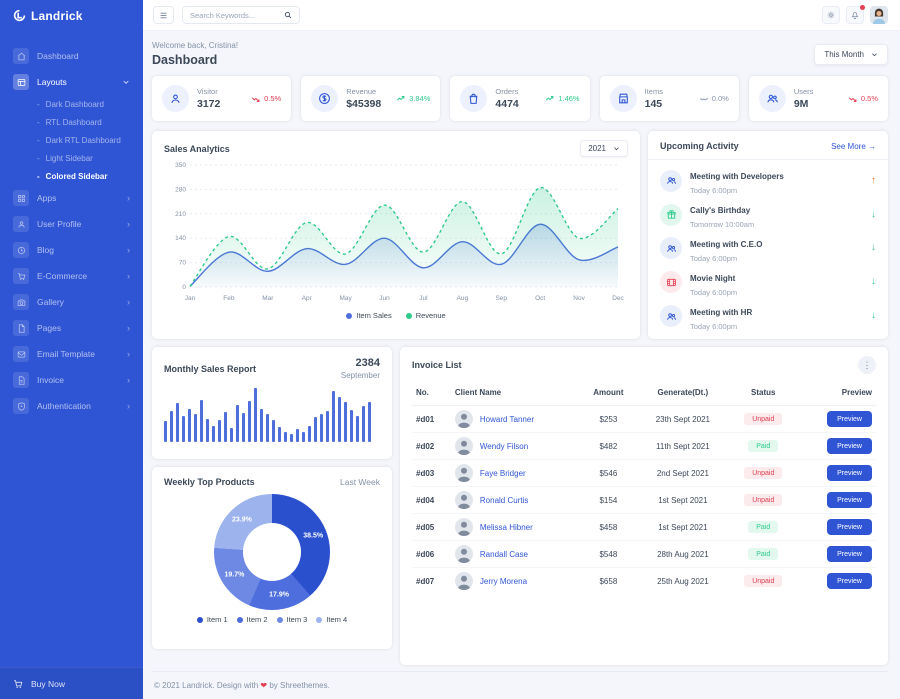 Image resolution: width=900 pixels, height=699 pixels. What do you see at coordinates (683, 393) in the screenshot?
I see `column-generate-date: Generate(Dt.)` at bounding box center [683, 393].